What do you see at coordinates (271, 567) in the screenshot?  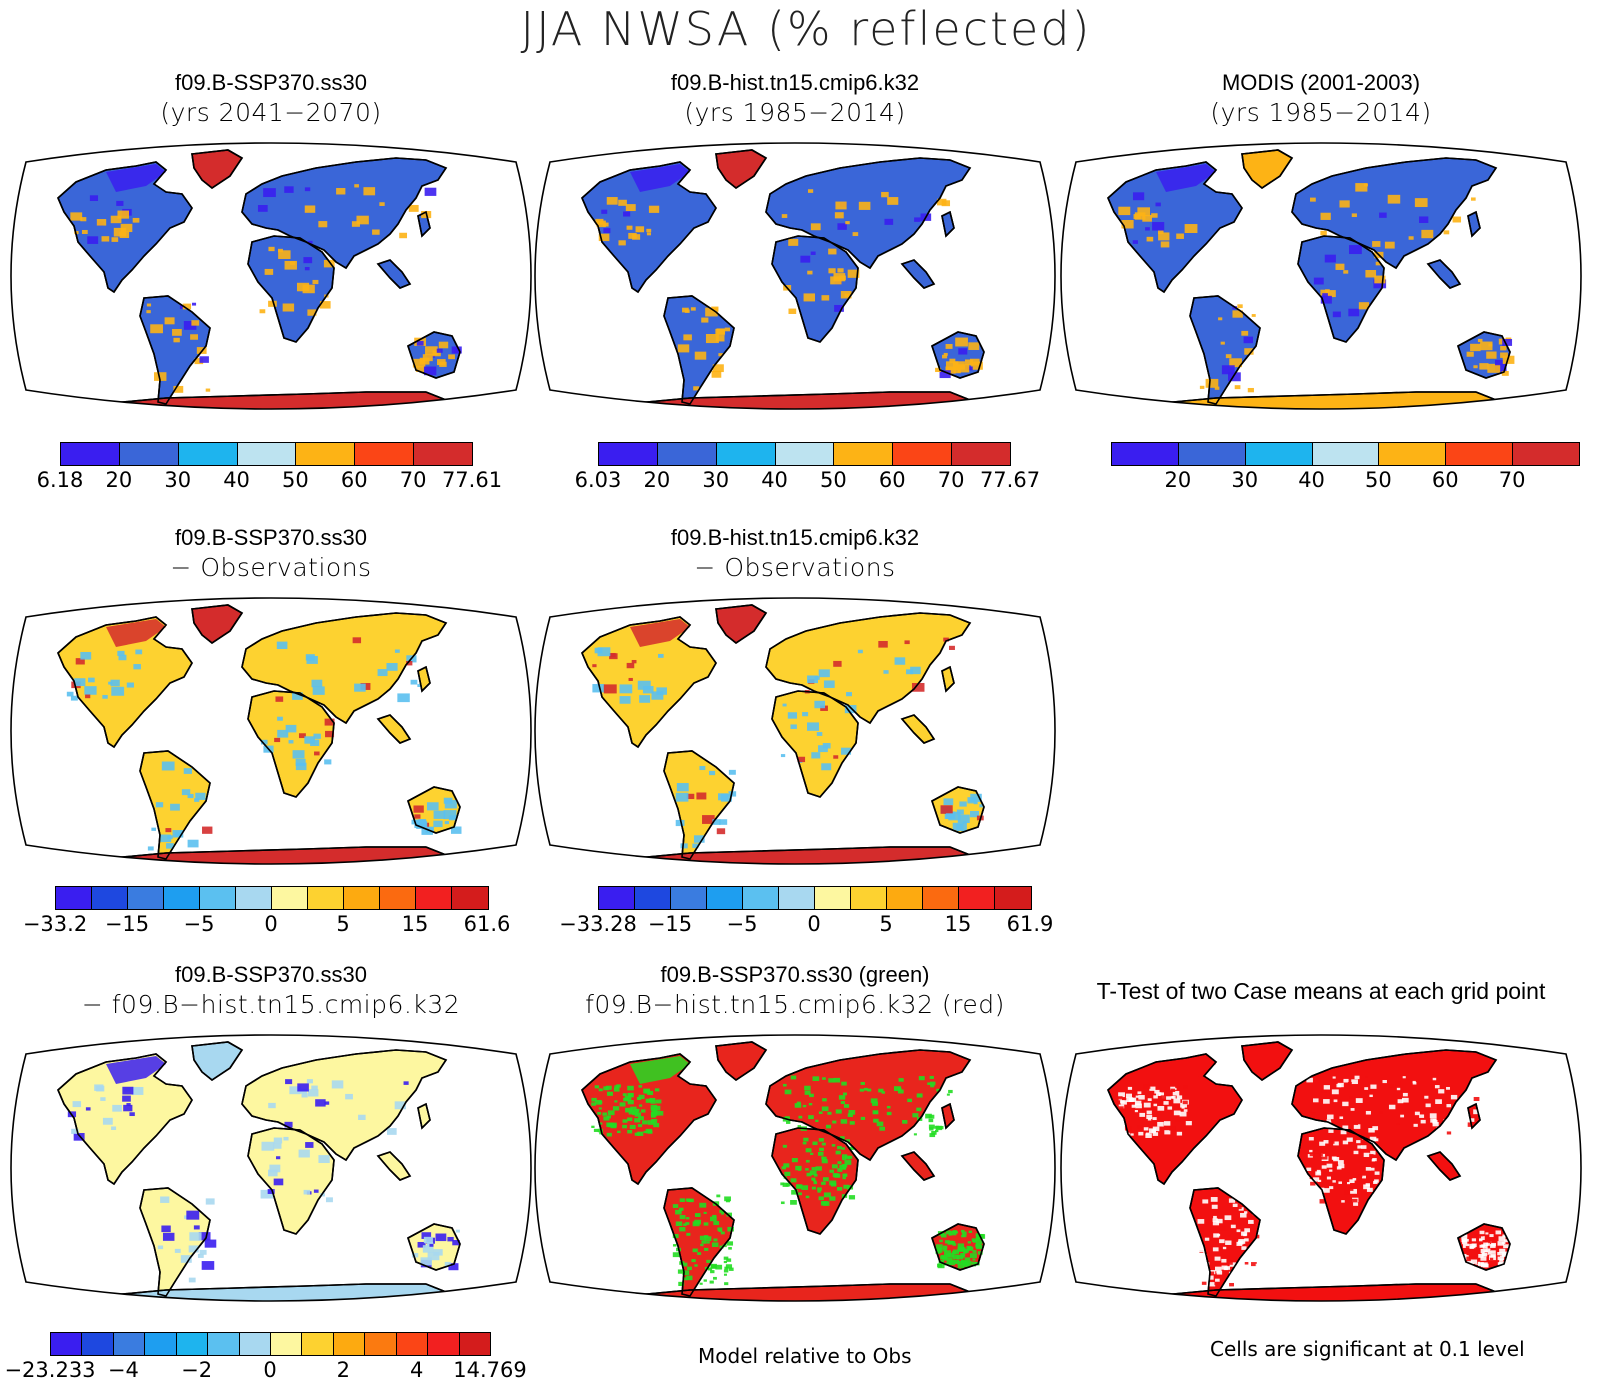 I see `panel-subtitle: − Observations` at bounding box center [271, 567].